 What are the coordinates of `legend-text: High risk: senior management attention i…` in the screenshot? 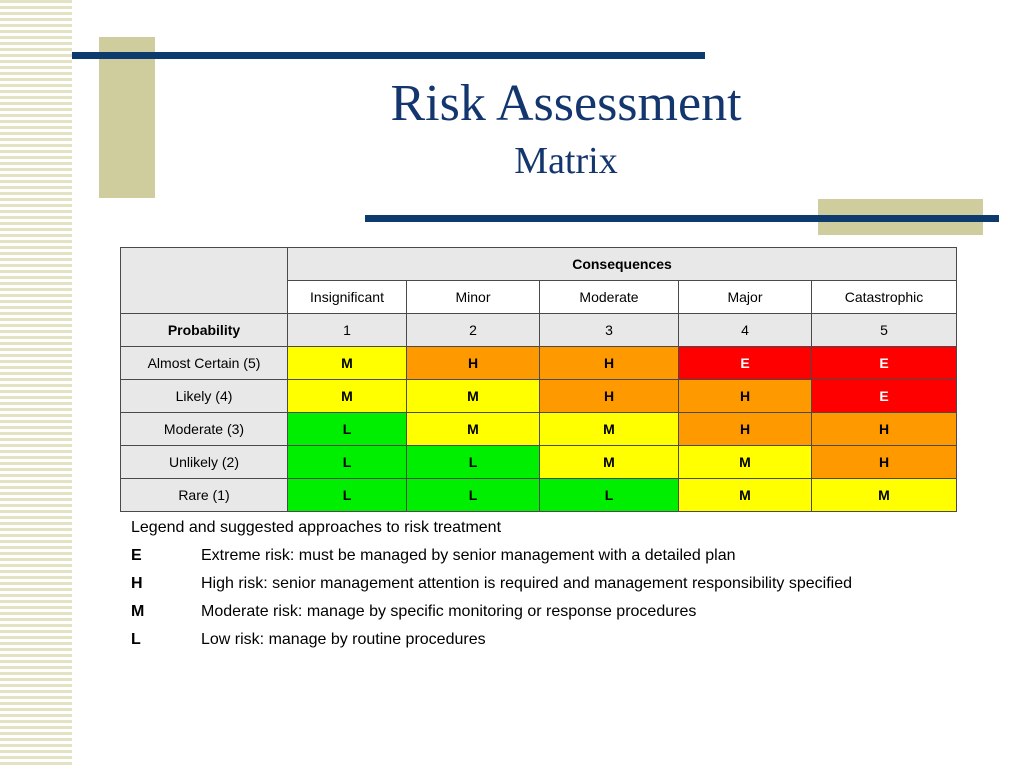 It's located at (527, 583).